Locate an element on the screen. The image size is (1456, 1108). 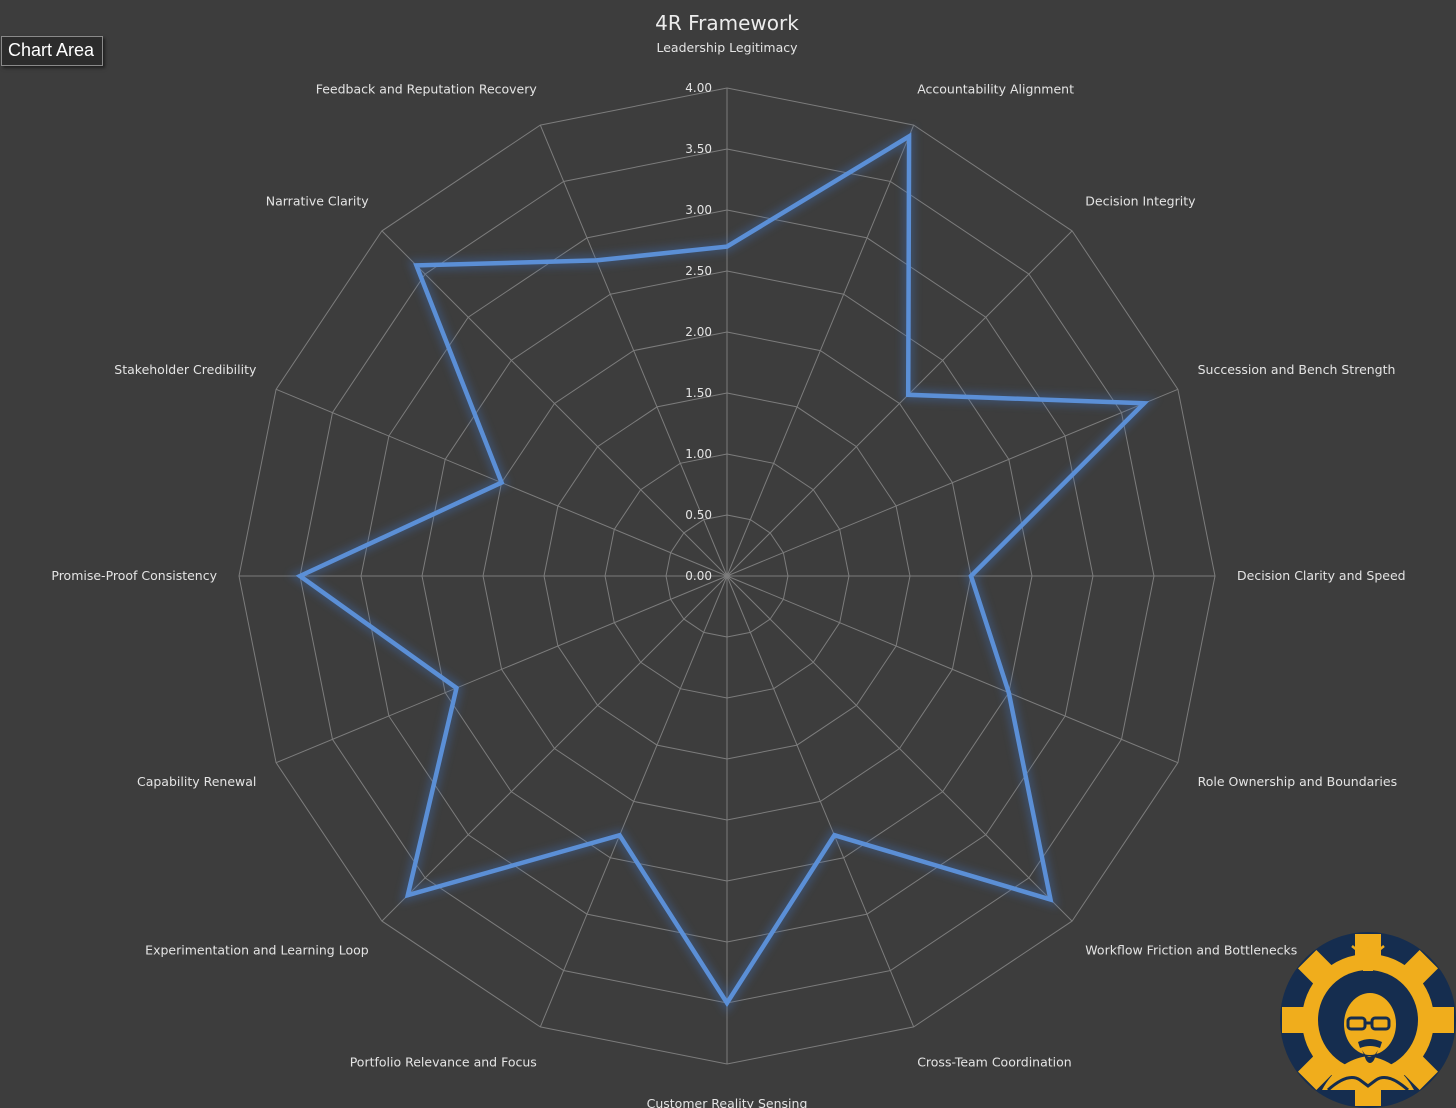
category-label: Cross-Team Coordination is located at coordinates (994, 1062).